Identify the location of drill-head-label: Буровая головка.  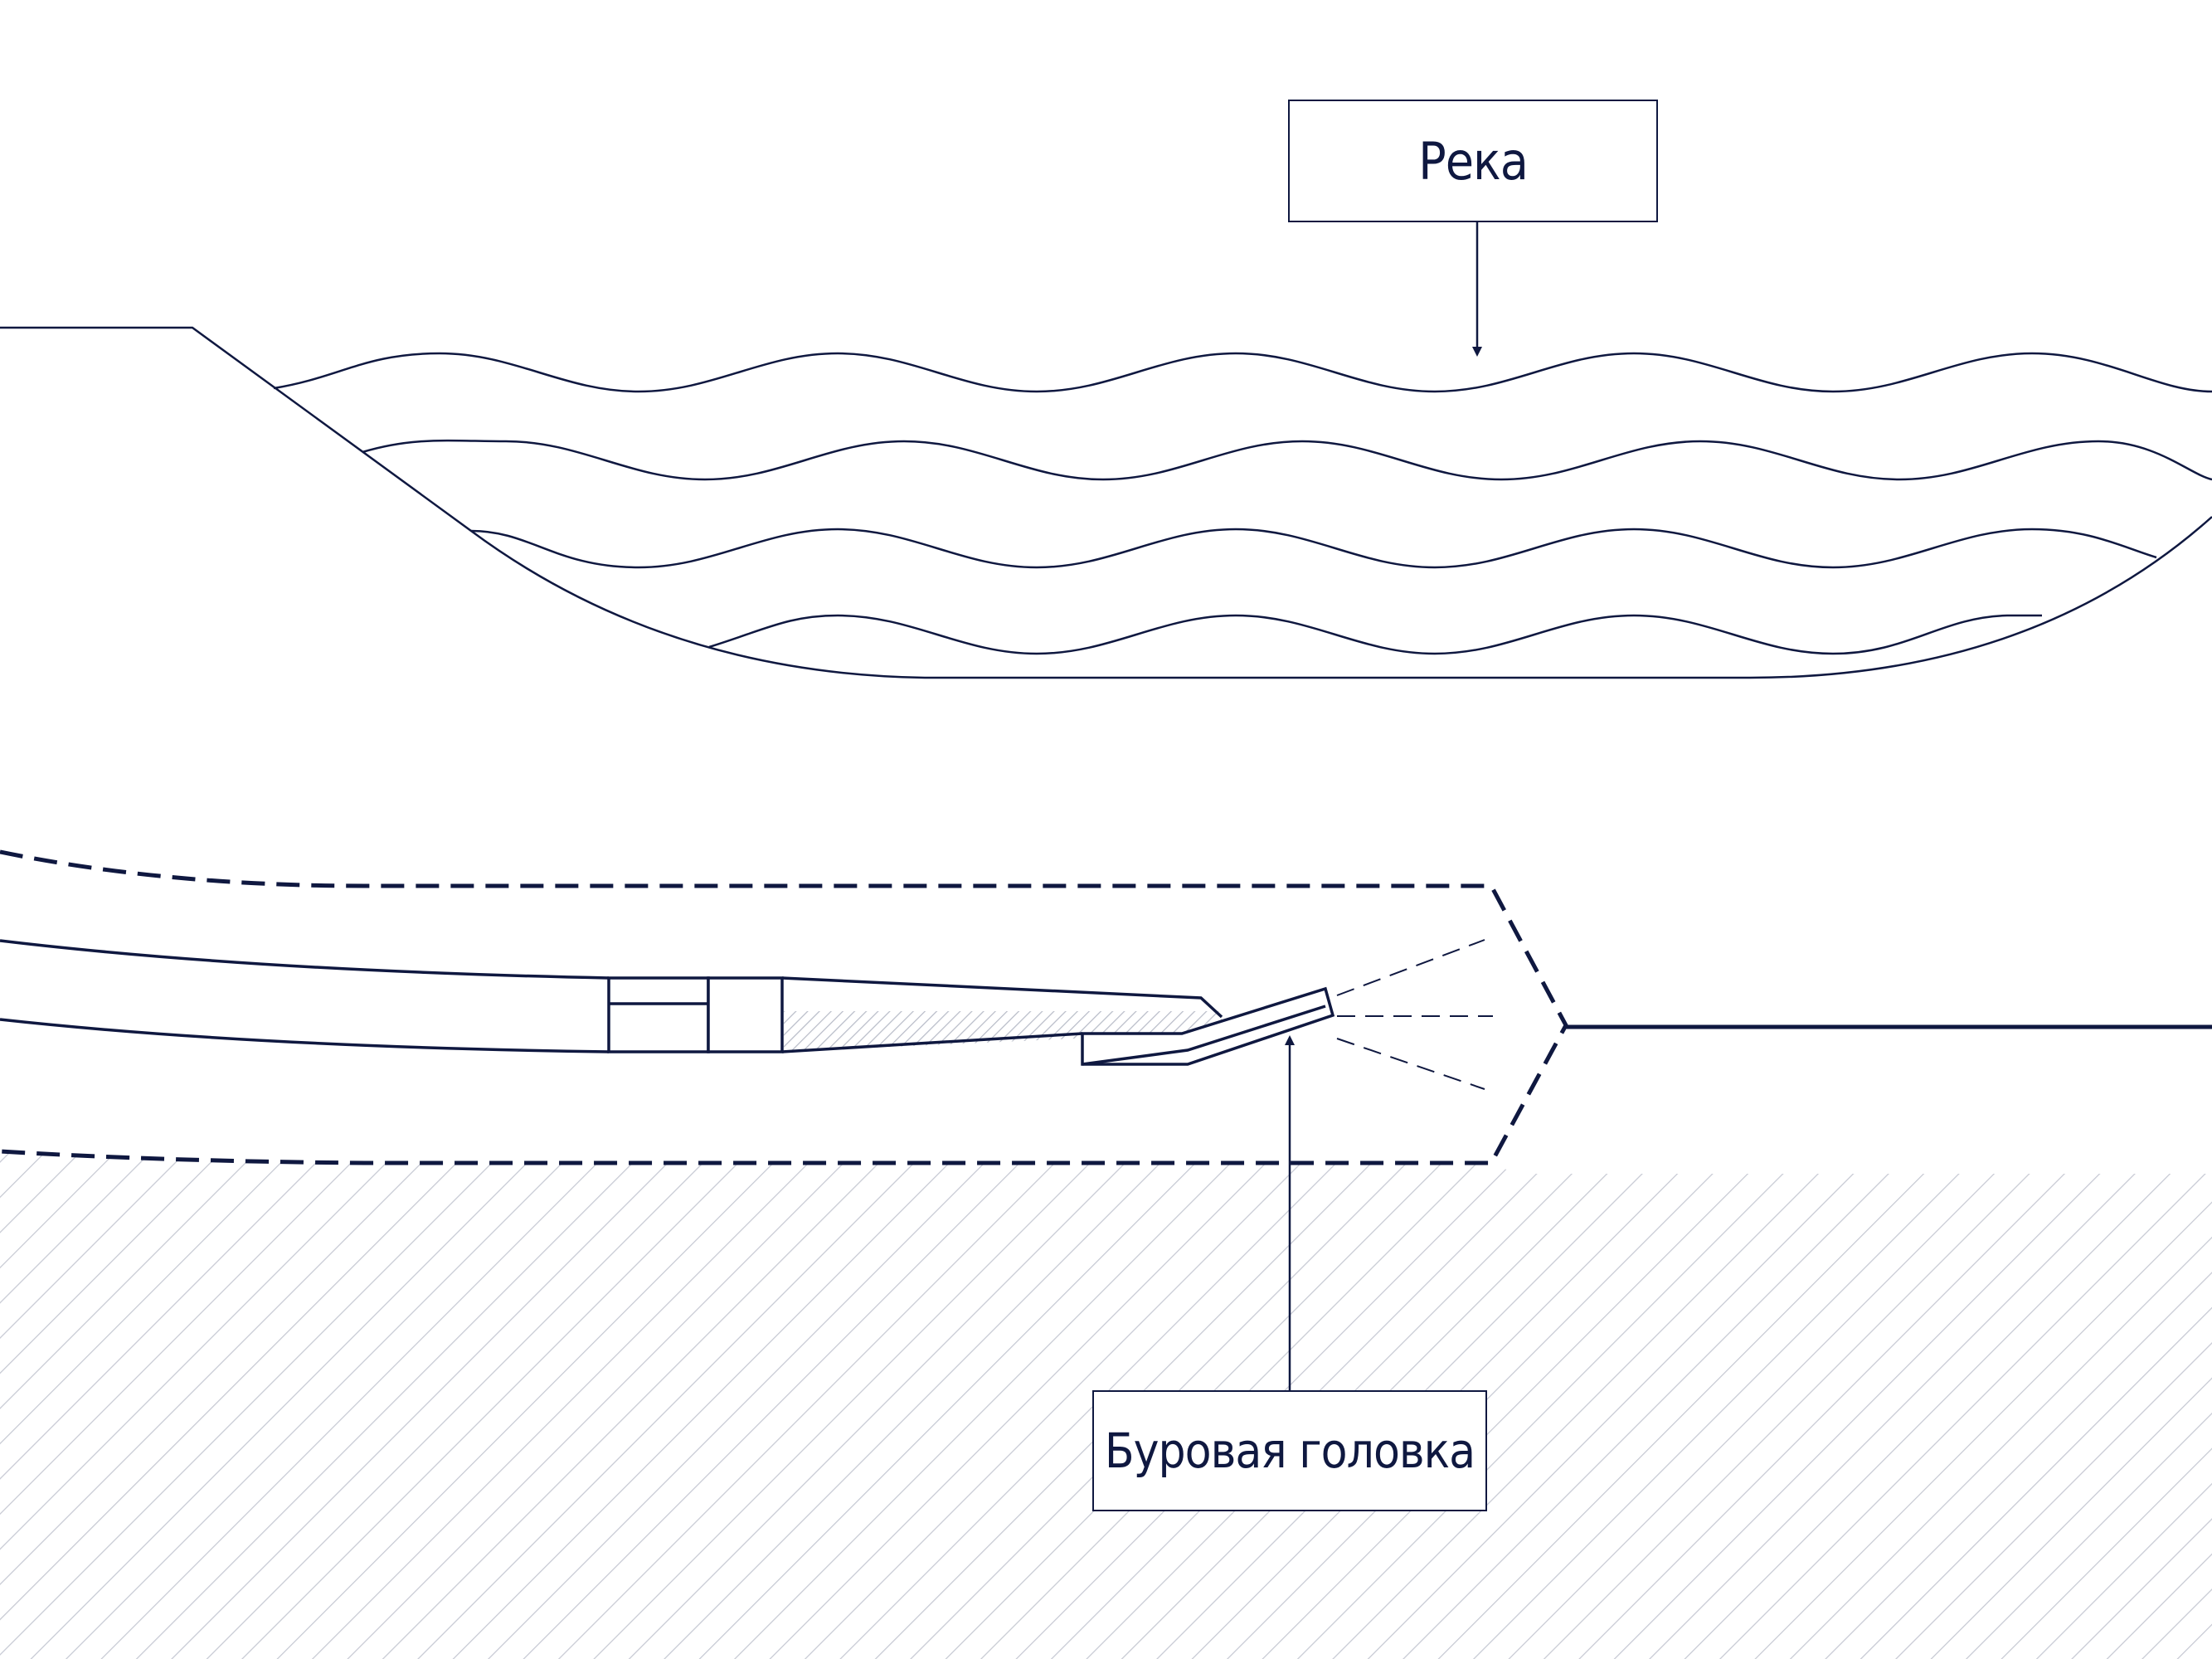
(1289, 1450).